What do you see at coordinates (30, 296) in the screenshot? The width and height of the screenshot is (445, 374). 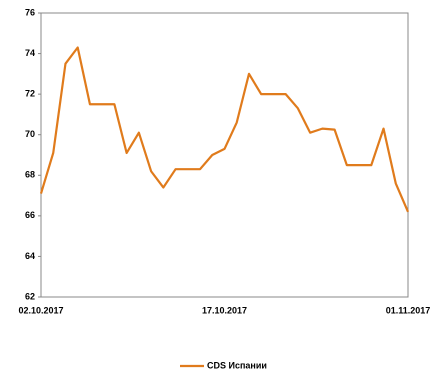 I see `y-tick-label: 62` at bounding box center [30, 296].